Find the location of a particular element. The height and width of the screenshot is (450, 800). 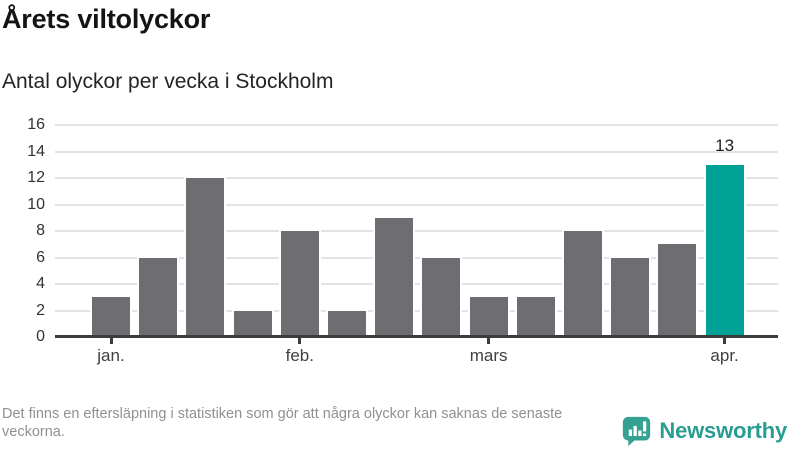

y-tick-label: 8 is located at coordinates (40, 230).